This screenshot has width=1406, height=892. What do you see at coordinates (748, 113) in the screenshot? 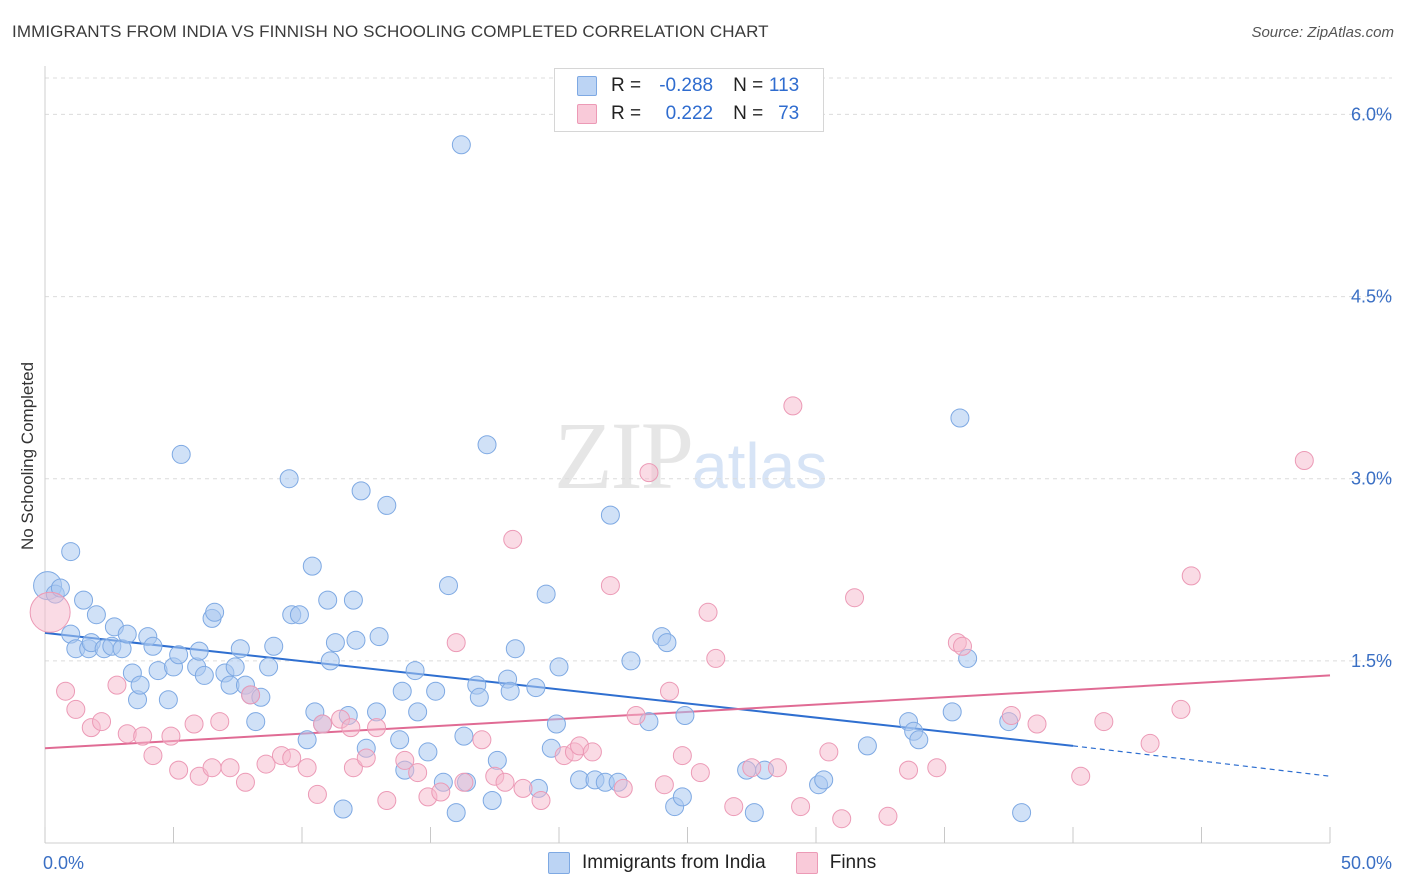
I see `legend-n-label: N =` at bounding box center [748, 113].